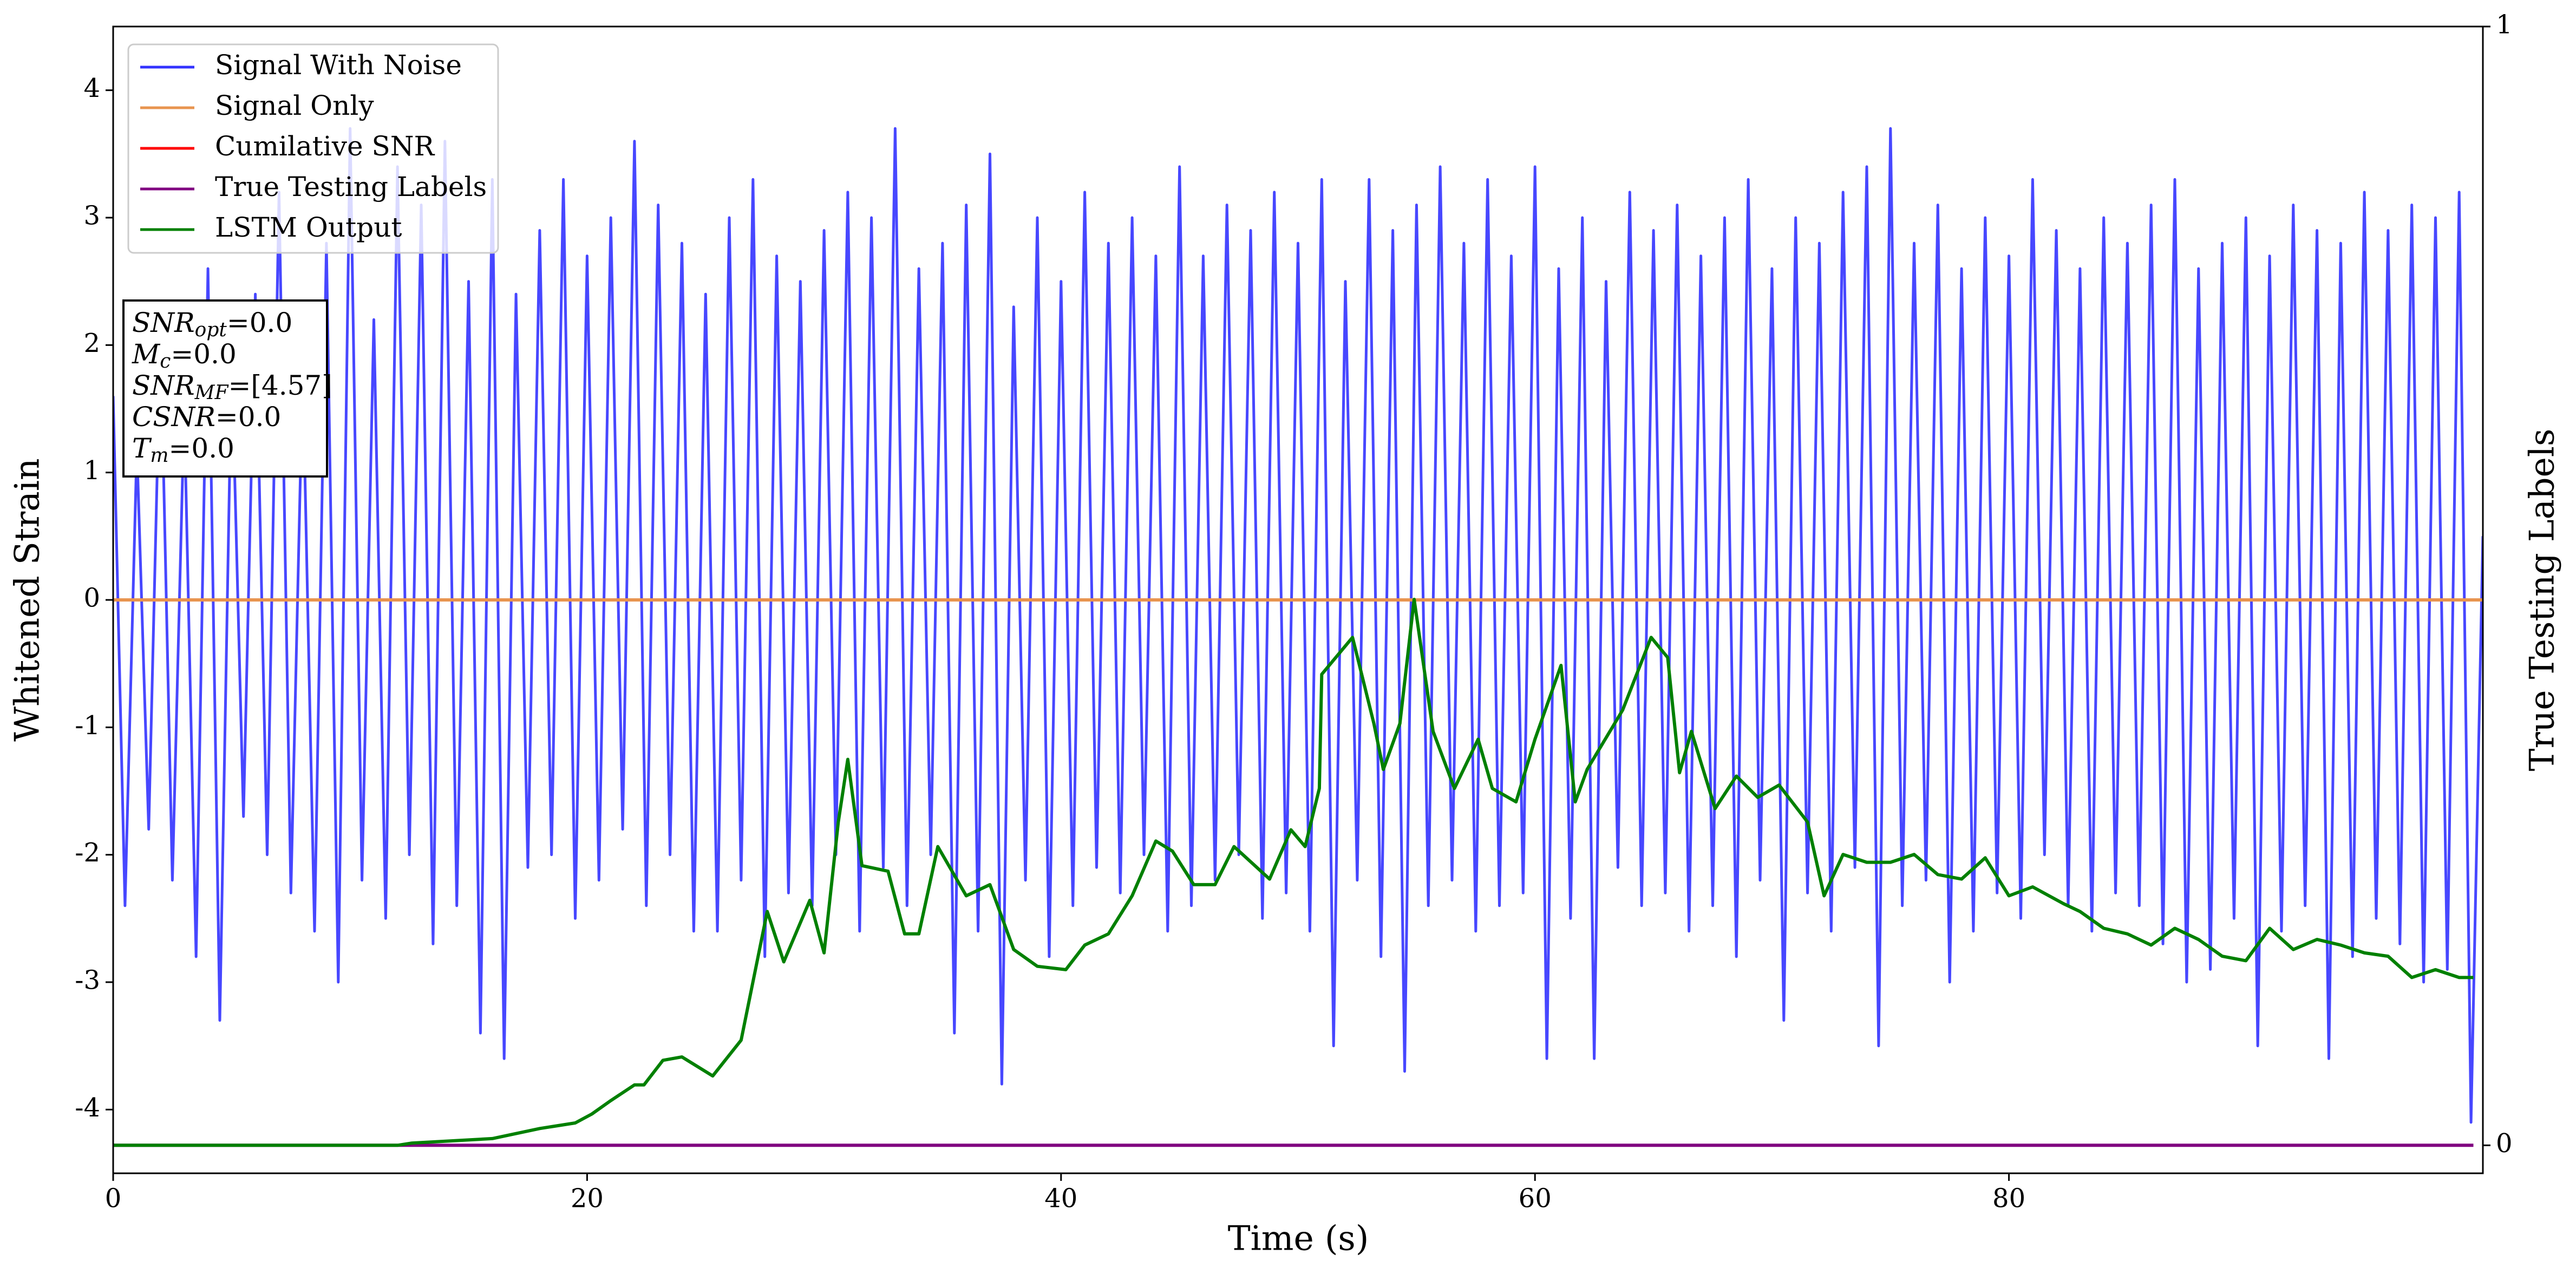  I want to click on y-tick-label: 0, so click(92, 598).